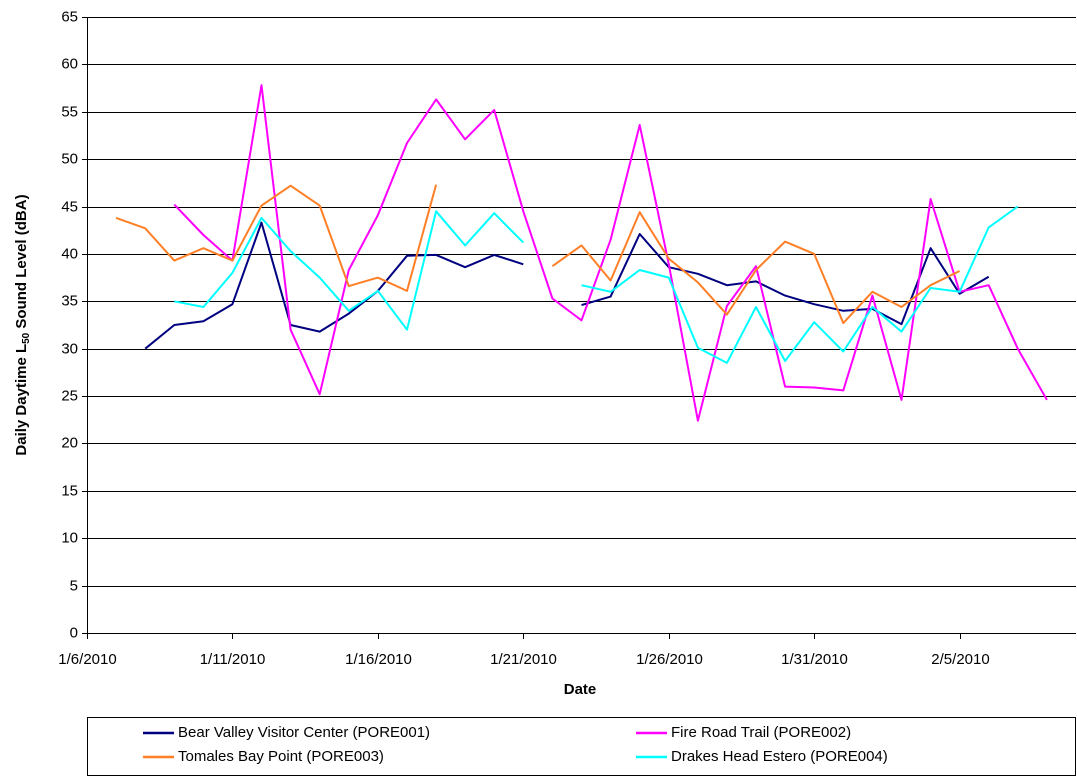  What do you see at coordinates (960, 659) in the screenshot?
I see `x-tick-label: 2/5/2010` at bounding box center [960, 659].